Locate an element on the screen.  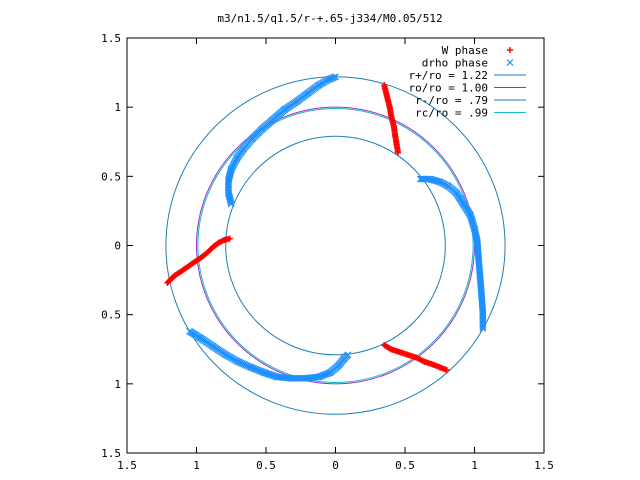
legend-label-1: W phase is located at coordinates (465, 50).